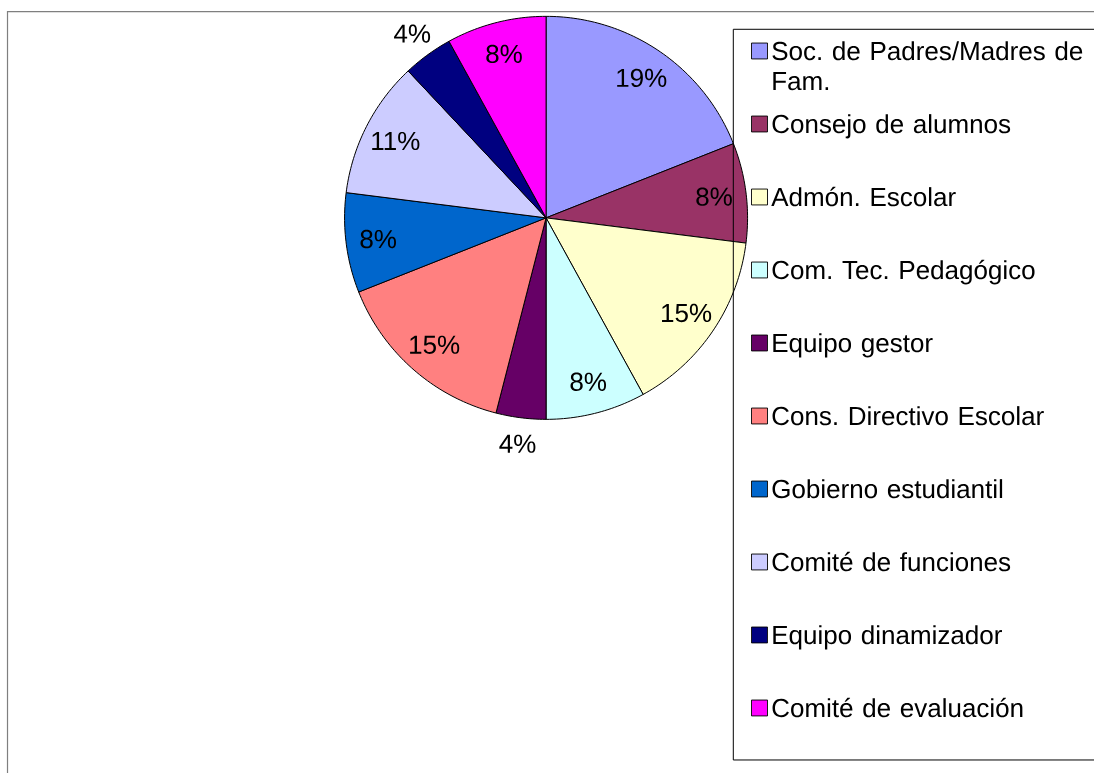 The height and width of the screenshot is (773, 1094). I want to click on legend-label: Comité de funciones, so click(891, 561).